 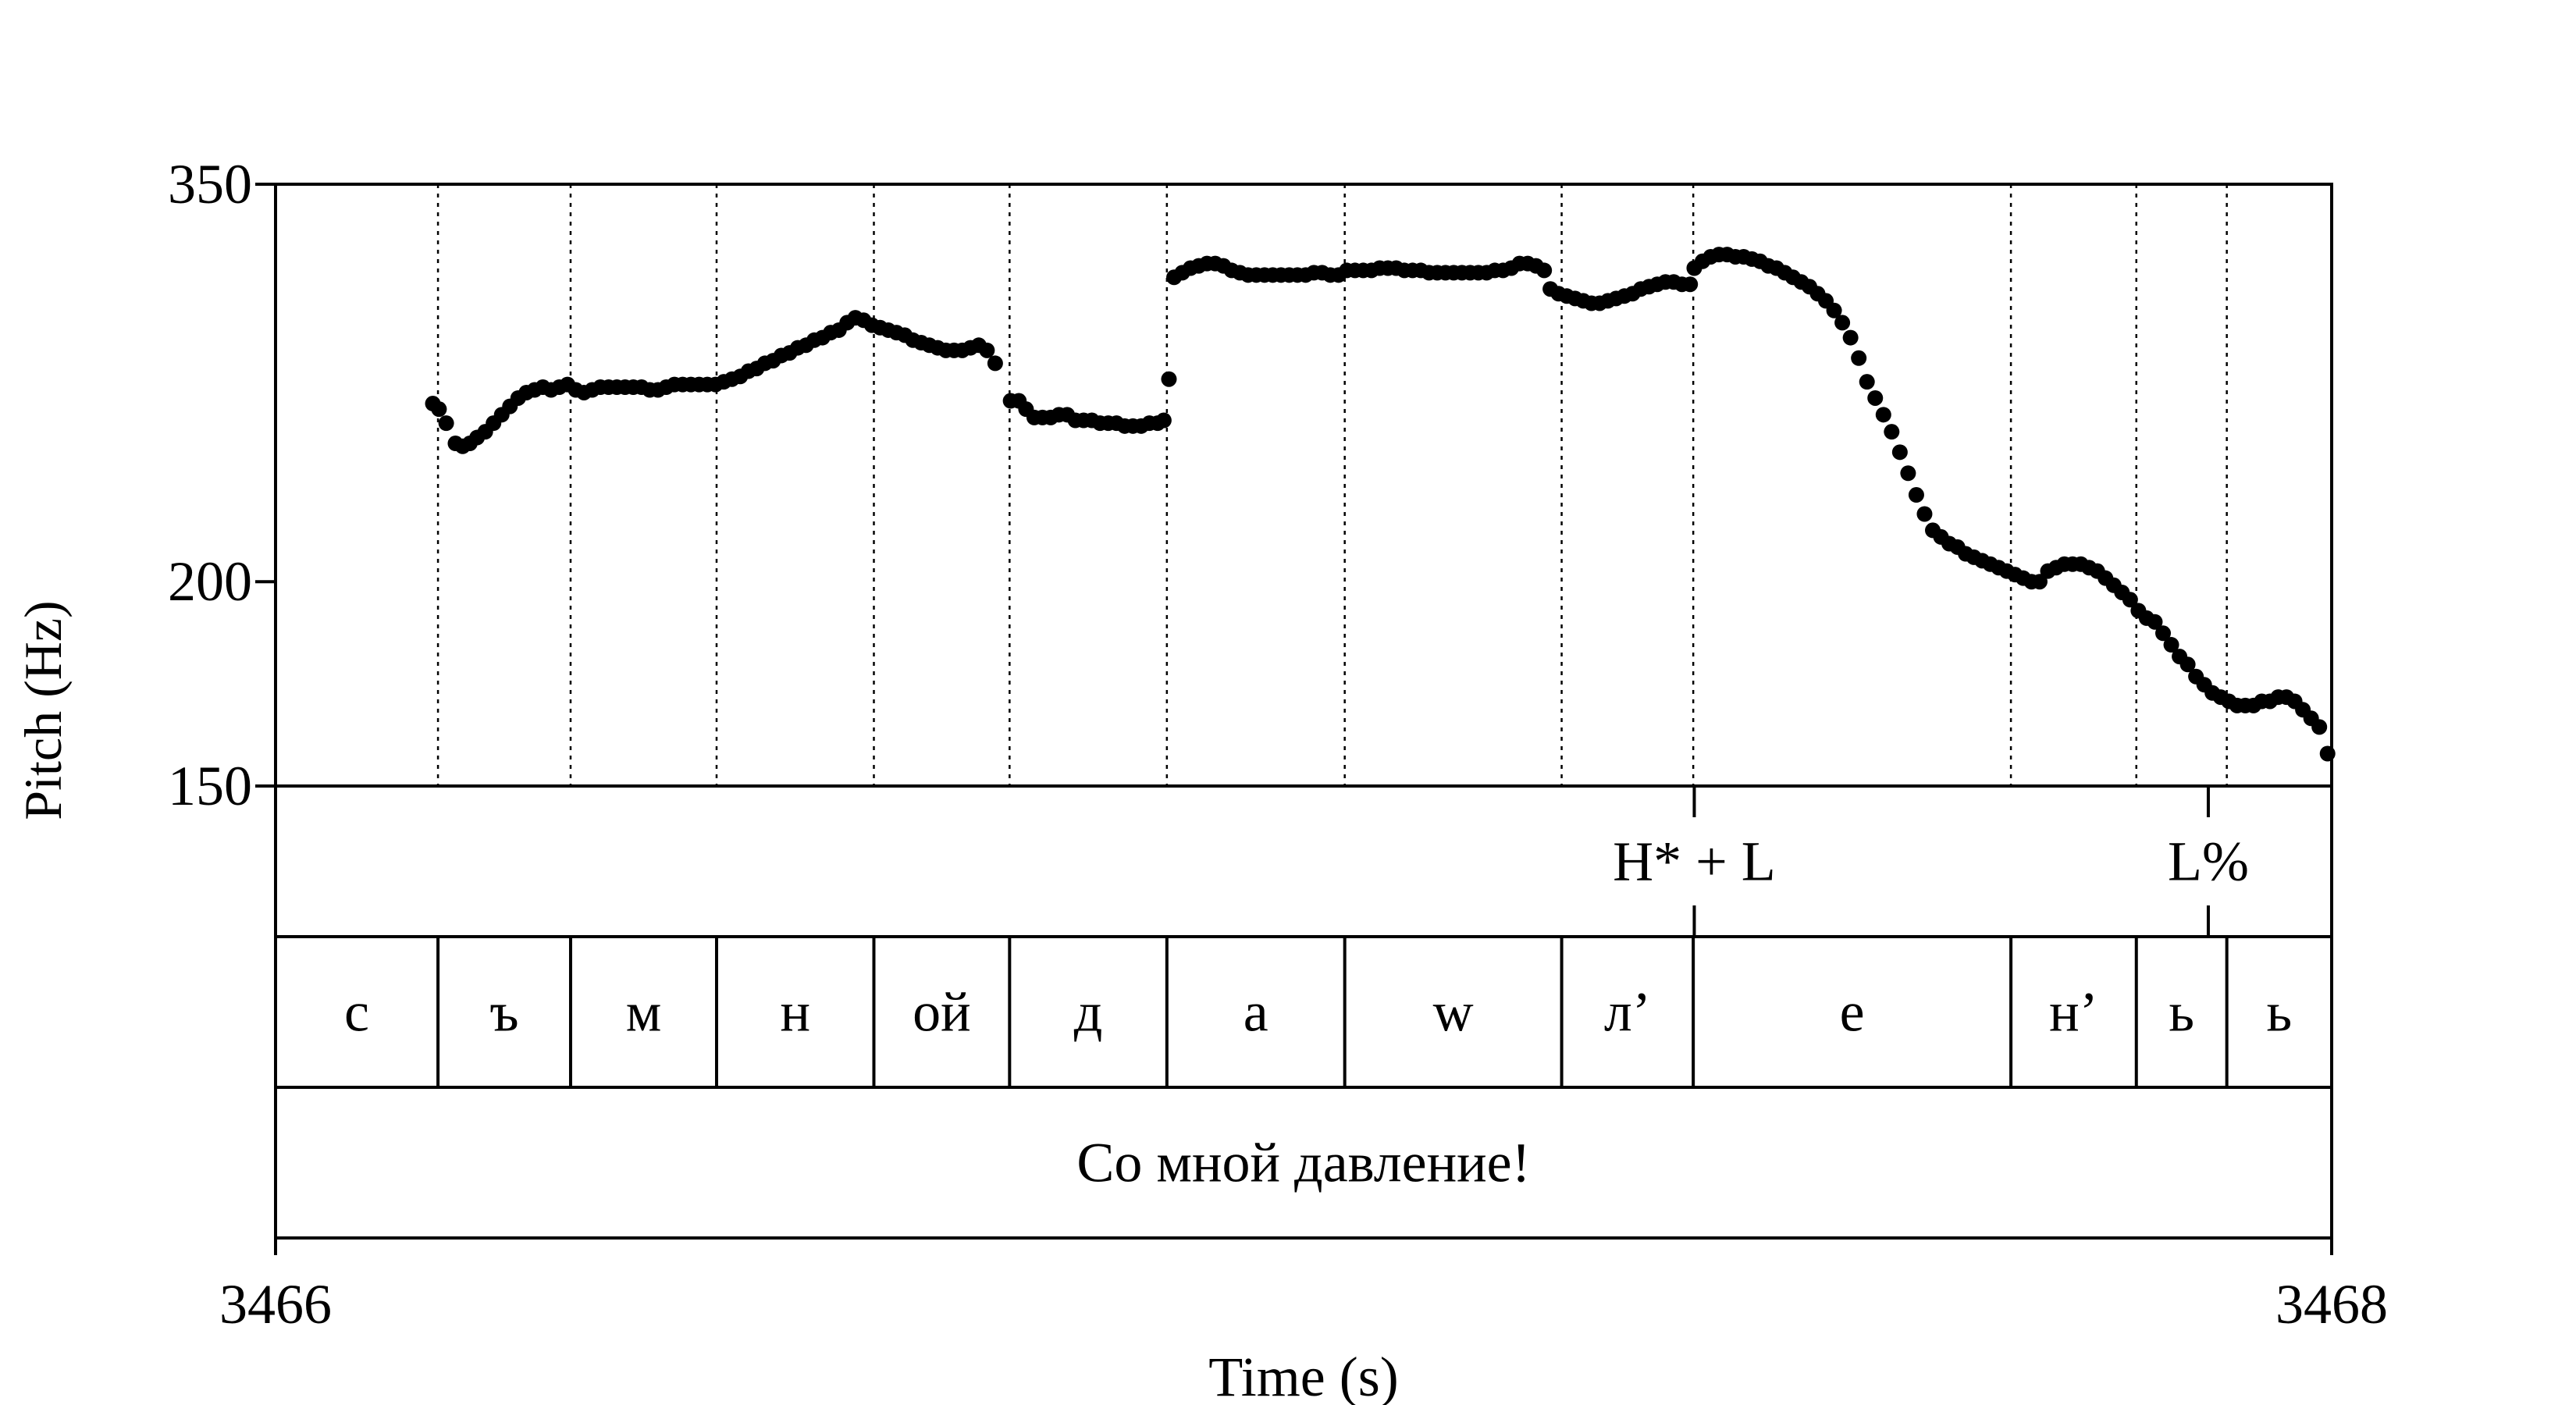 I want to click on utterance-label: Со мной давление!, so click(x=1303, y=1163).